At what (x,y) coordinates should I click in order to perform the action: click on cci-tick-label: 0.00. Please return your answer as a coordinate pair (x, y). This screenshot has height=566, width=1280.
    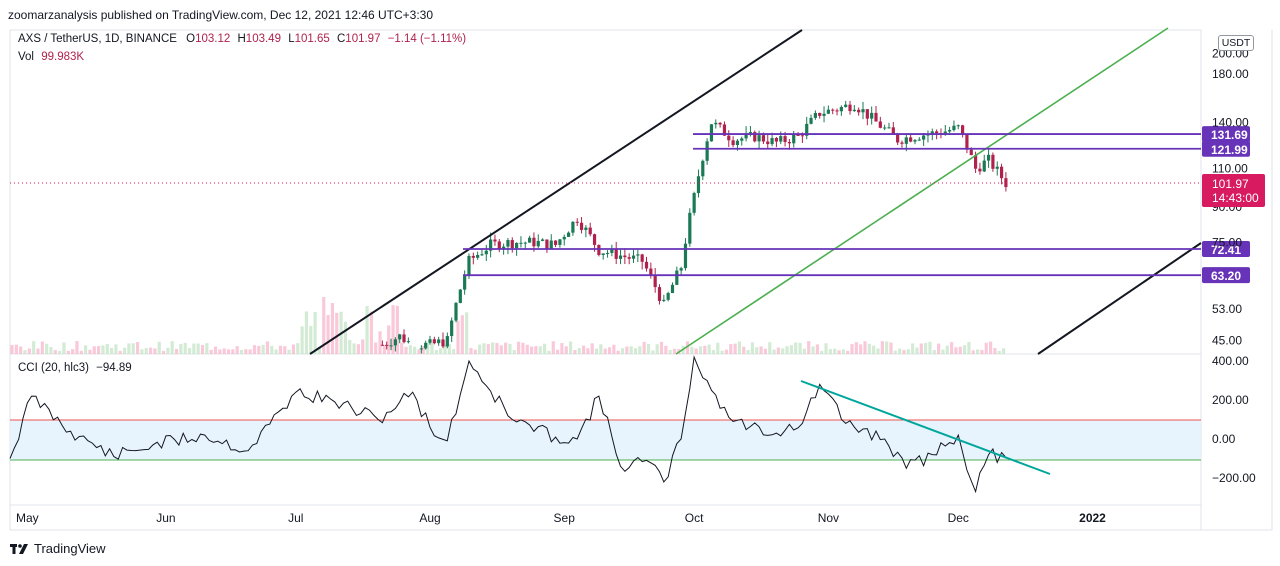
    Looking at the image, I should click on (1224, 439).